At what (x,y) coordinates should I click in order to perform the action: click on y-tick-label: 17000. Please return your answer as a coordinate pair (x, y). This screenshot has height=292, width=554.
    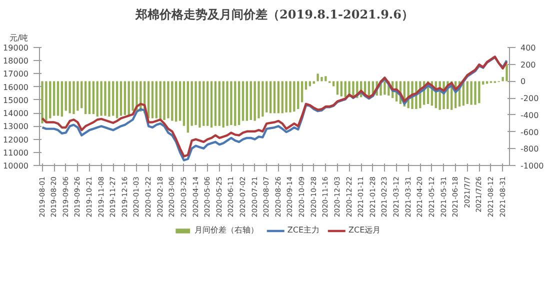
    Looking at the image, I should click on (16, 74).